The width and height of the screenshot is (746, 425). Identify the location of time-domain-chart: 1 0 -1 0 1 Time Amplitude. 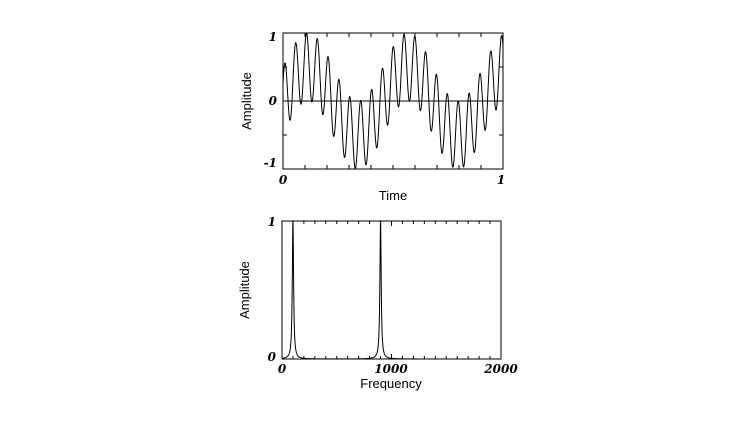
(372, 116).